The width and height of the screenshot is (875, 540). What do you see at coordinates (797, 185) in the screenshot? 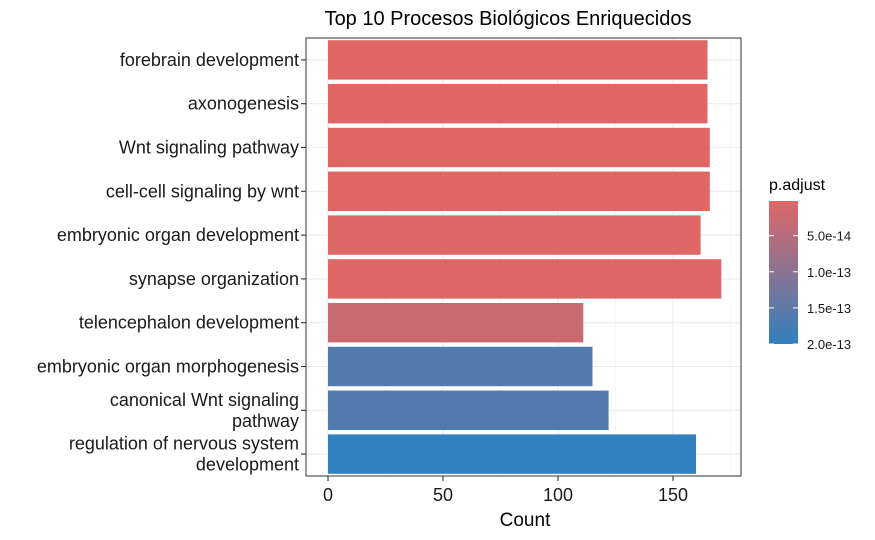
I see `legend-title: p.adjust` at bounding box center [797, 185].